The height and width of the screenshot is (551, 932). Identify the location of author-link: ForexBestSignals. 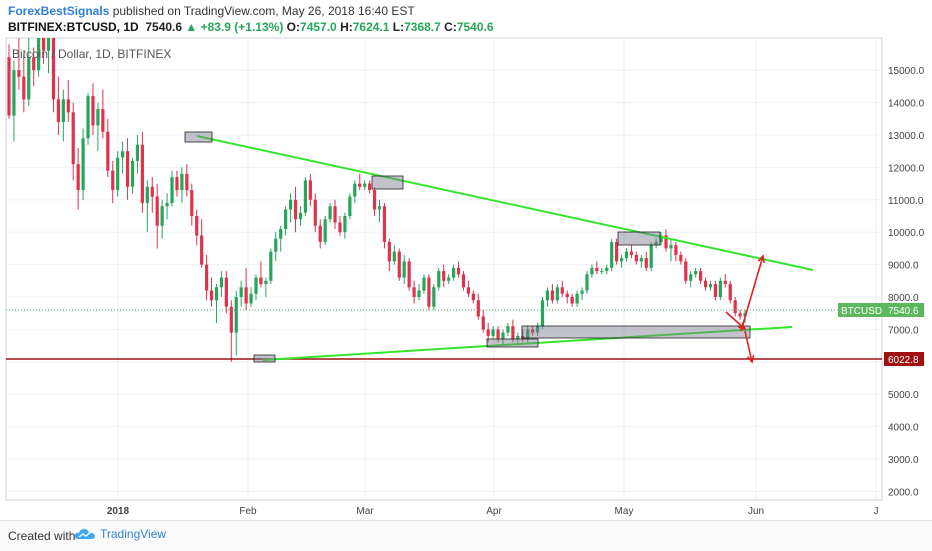
(59, 11).